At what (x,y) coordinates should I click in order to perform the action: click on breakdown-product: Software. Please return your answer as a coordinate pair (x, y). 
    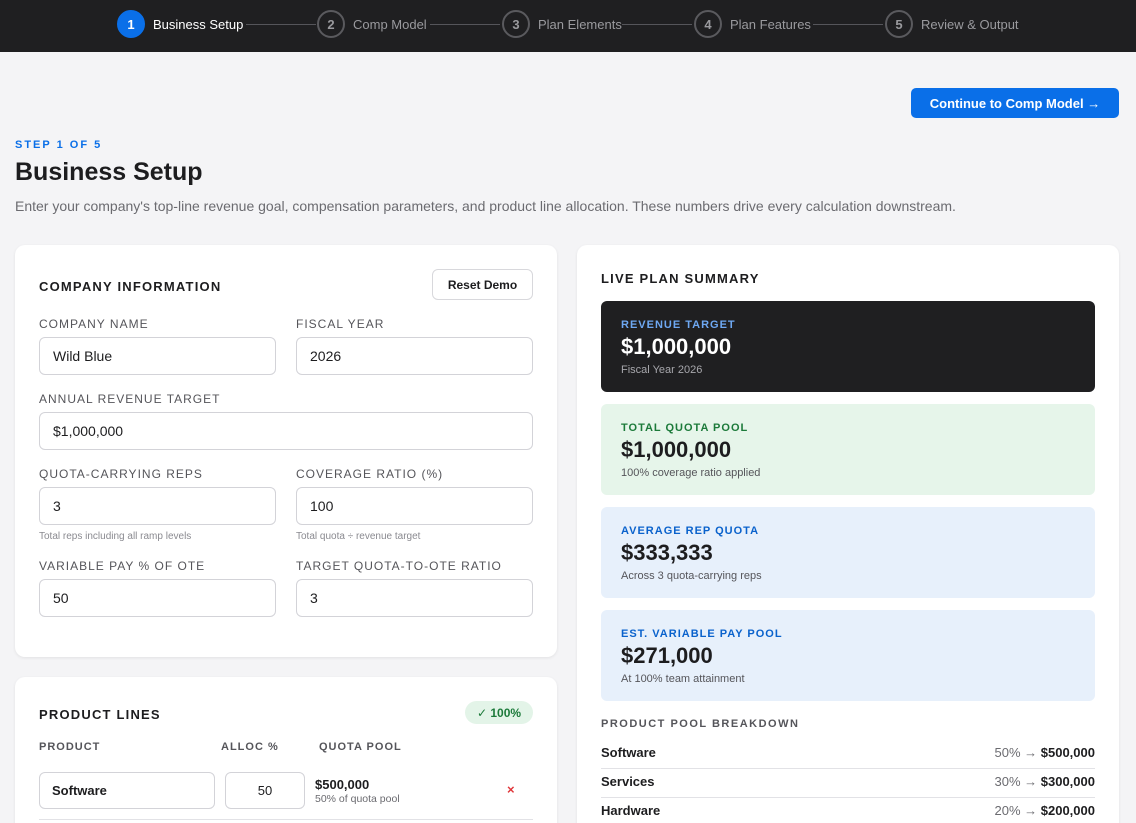
    Looking at the image, I should click on (628, 752).